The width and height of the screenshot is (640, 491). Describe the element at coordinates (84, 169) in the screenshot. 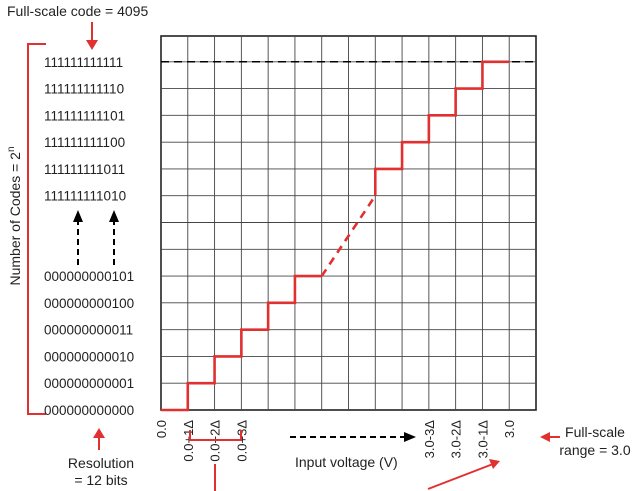

I see `code-label: 111111111011` at that location.